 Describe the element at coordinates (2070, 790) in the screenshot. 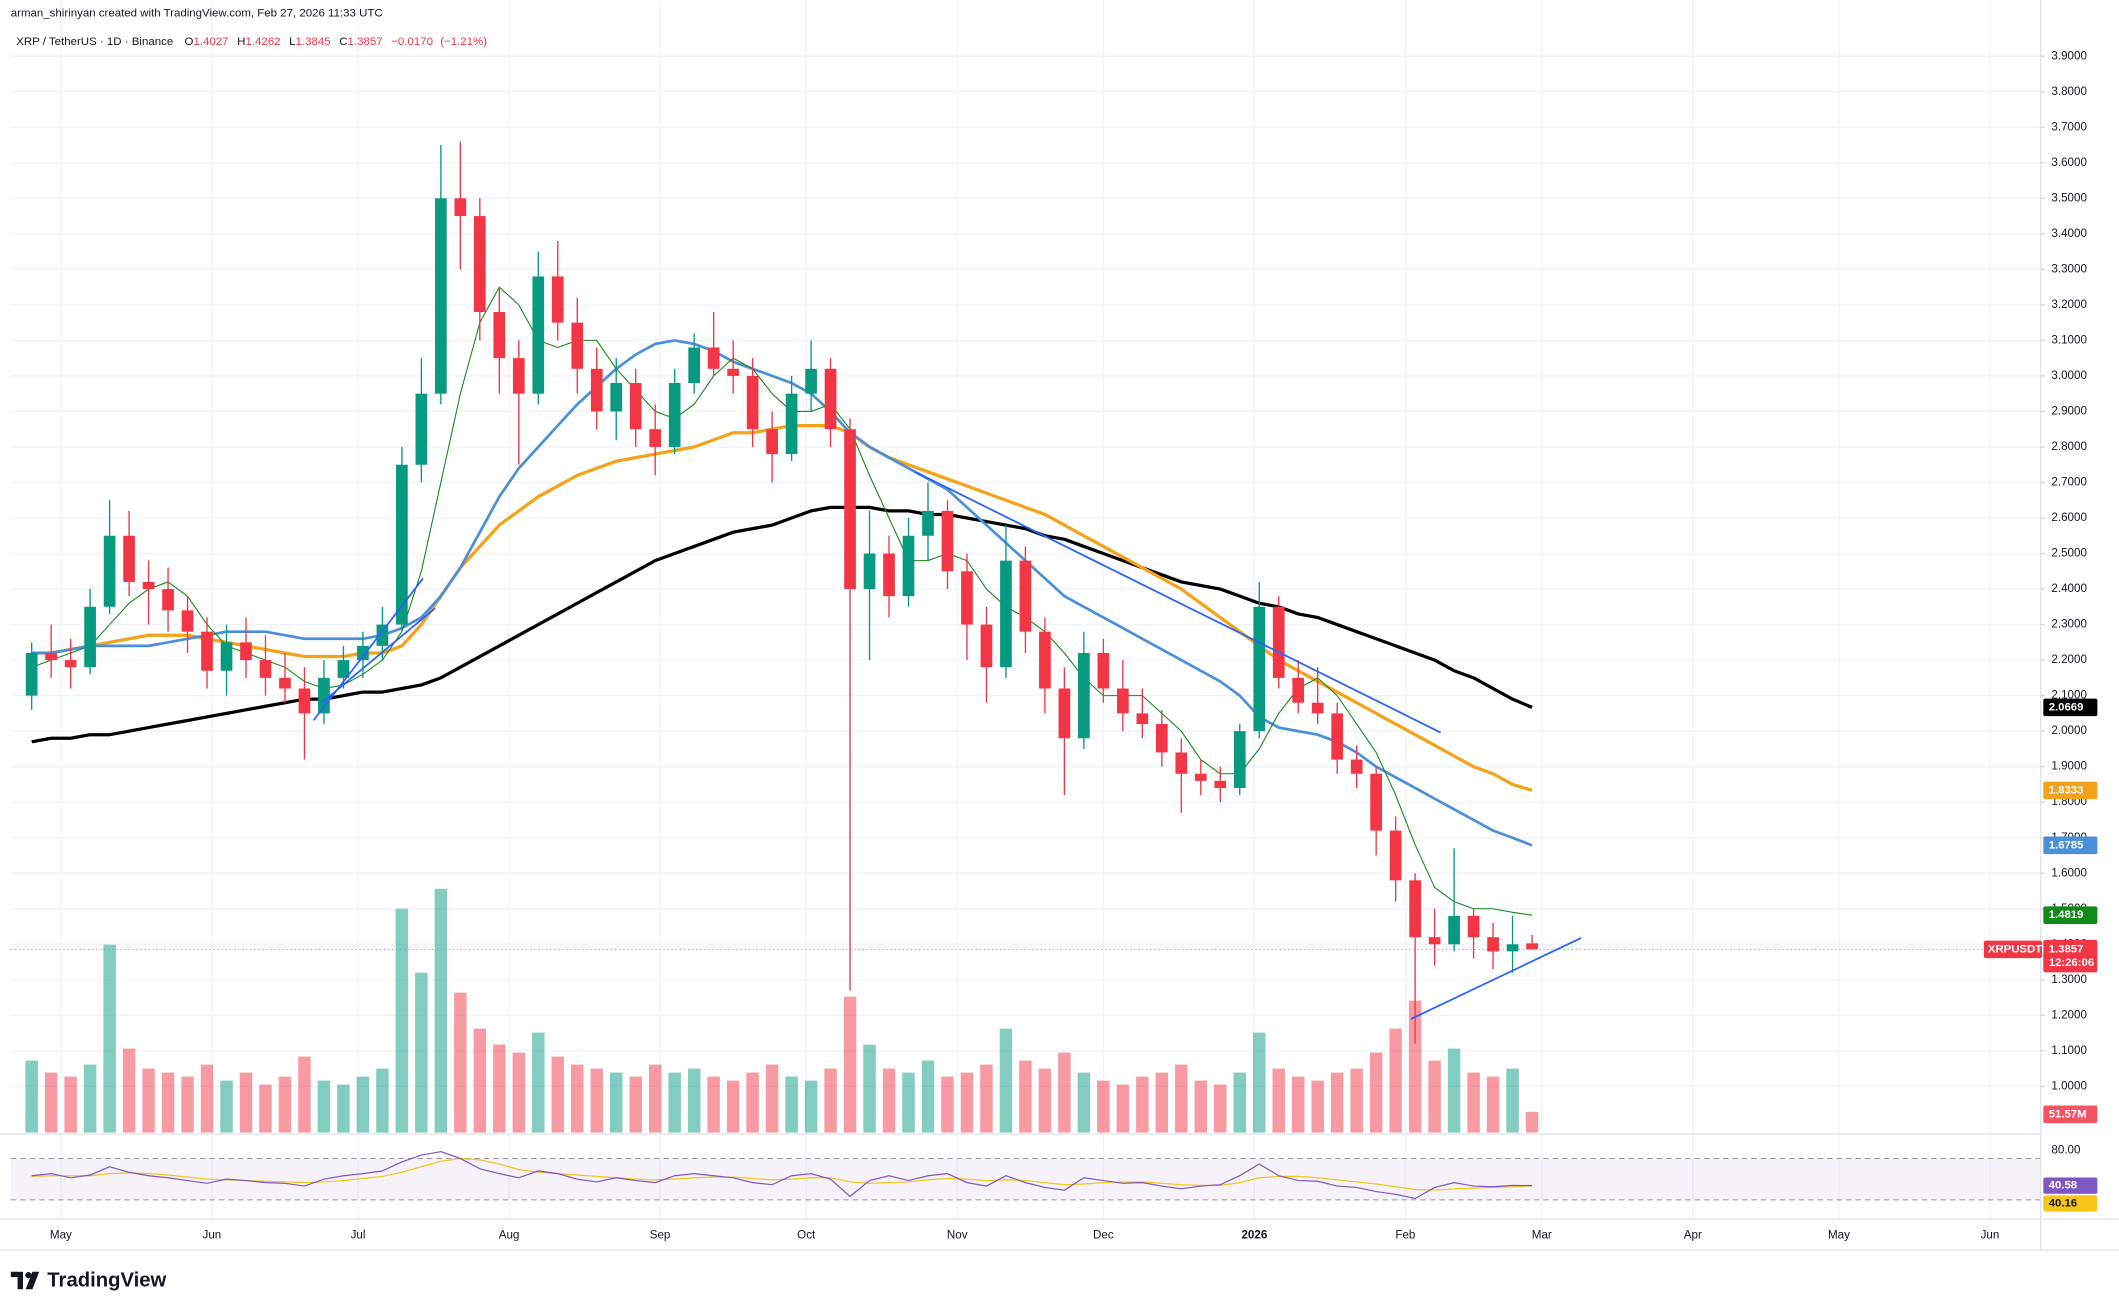

I see `value-tag-box` at that location.